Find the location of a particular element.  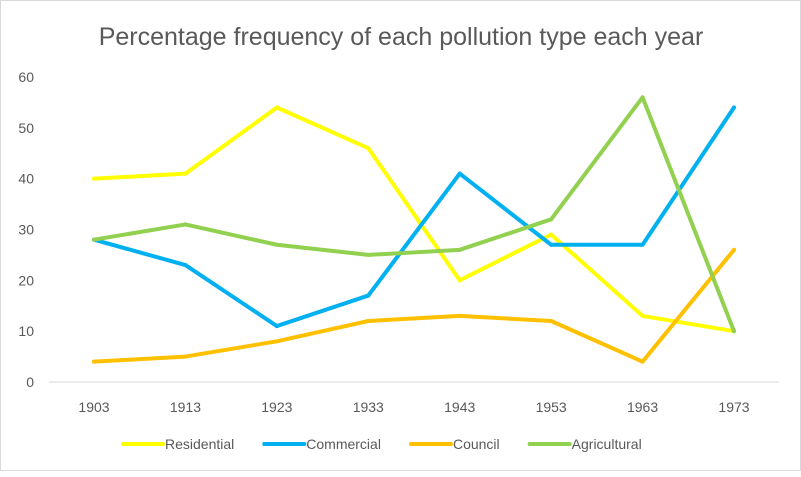

legend-item-residential: Residential is located at coordinates (177, 444).